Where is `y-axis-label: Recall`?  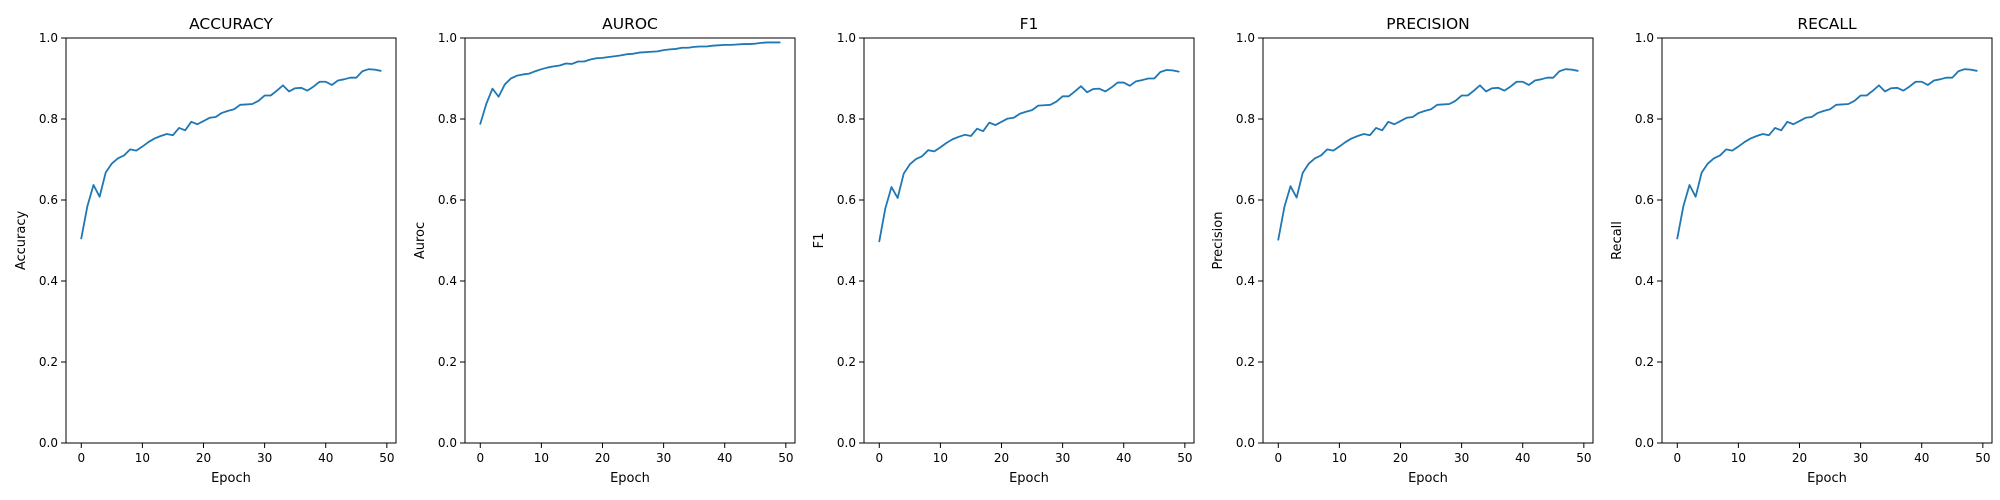
y-axis-label: Recall is located at coordinates (1617, 240).